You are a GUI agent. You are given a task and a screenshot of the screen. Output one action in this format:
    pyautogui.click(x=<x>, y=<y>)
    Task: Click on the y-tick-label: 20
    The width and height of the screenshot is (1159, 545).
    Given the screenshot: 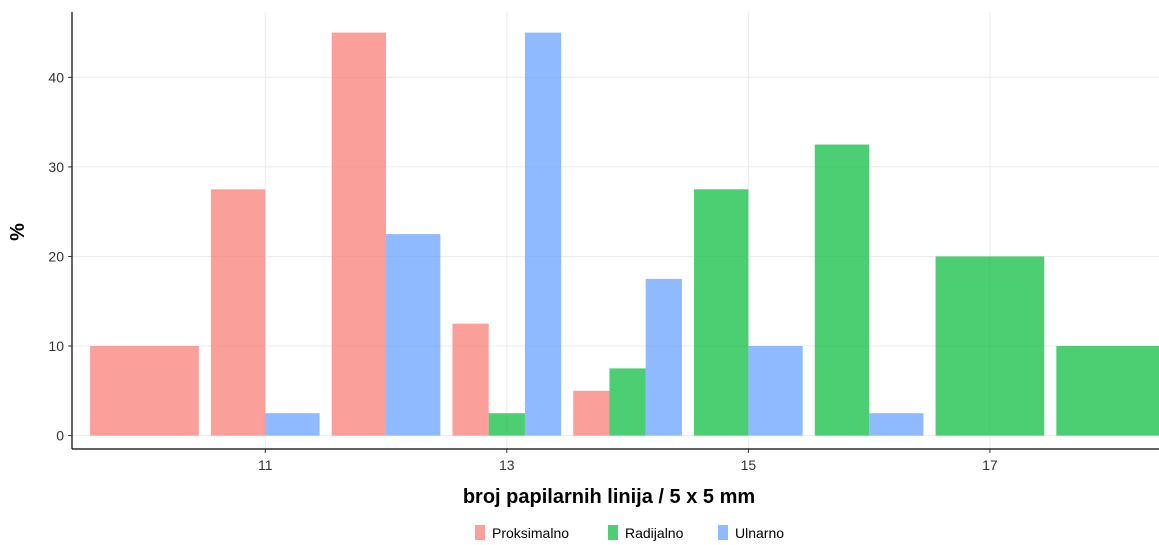 What is the action you would take?
    pyautogui.click(x=56, y=256)
    